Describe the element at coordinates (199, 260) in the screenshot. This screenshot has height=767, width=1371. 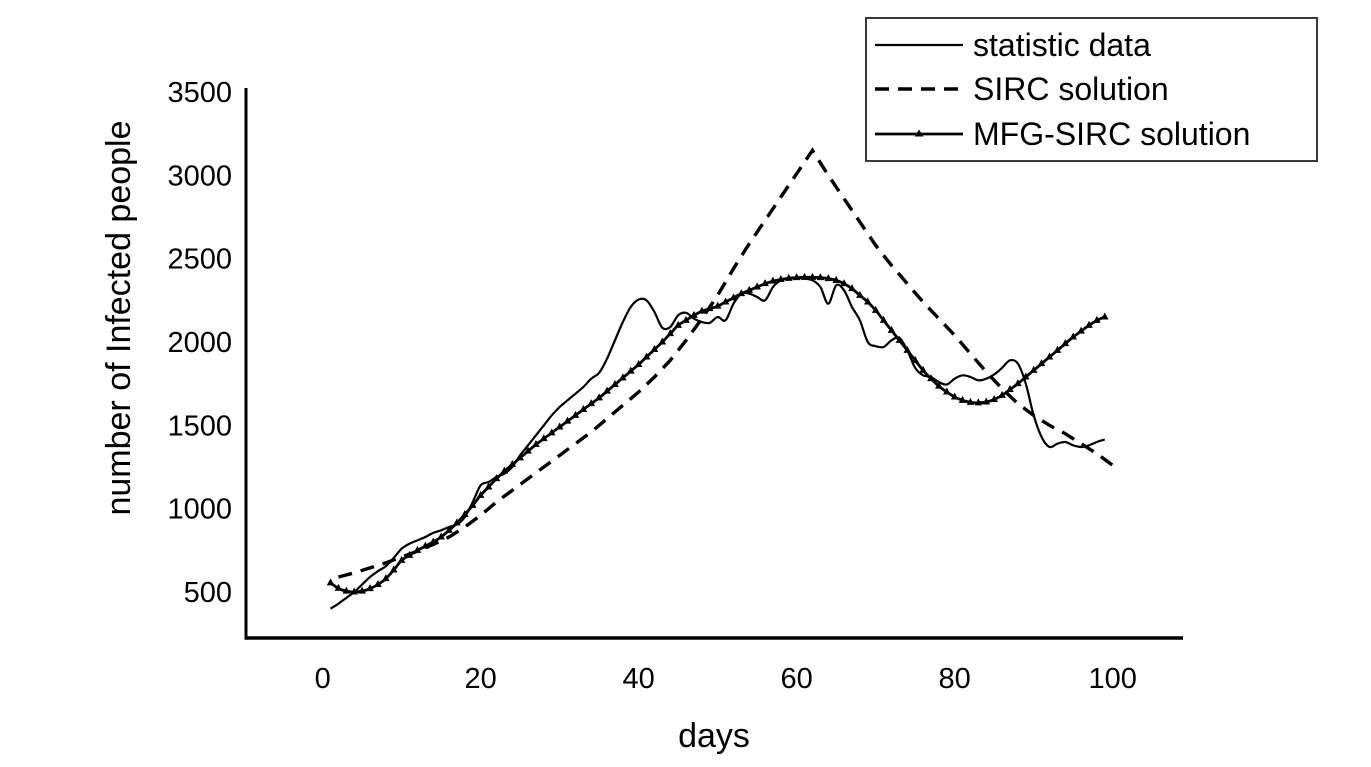
I see `y-tick-label: 2500` at that location.